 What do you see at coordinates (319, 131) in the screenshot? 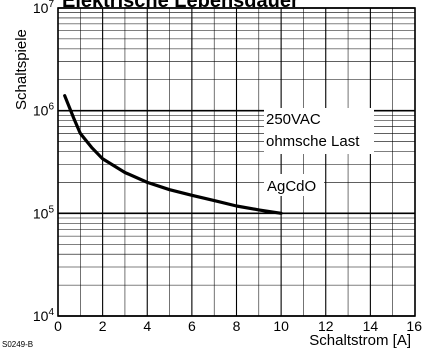
I see `annotation-box-voltage` at bounding box center [319, 131].